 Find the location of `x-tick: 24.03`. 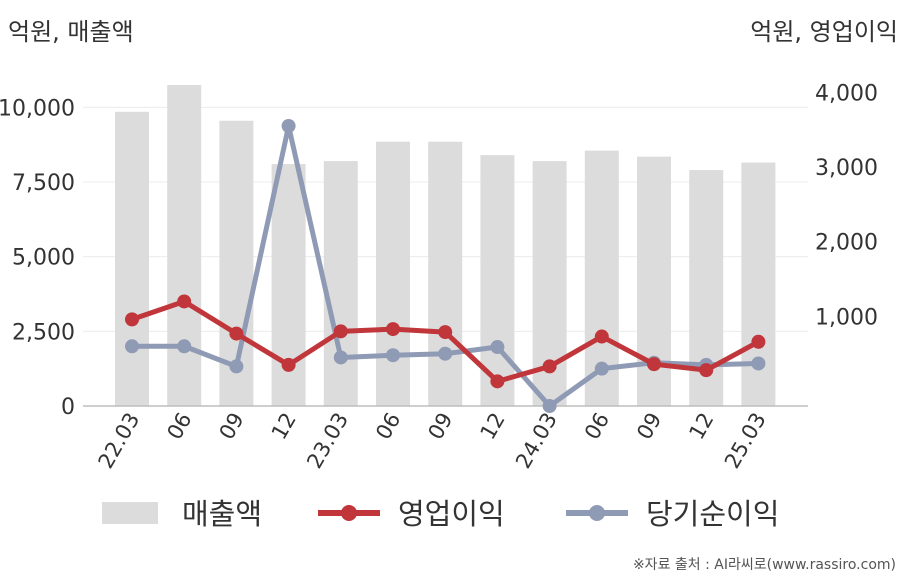

x-tick: 24.03 is located at coordinates (536, 441).